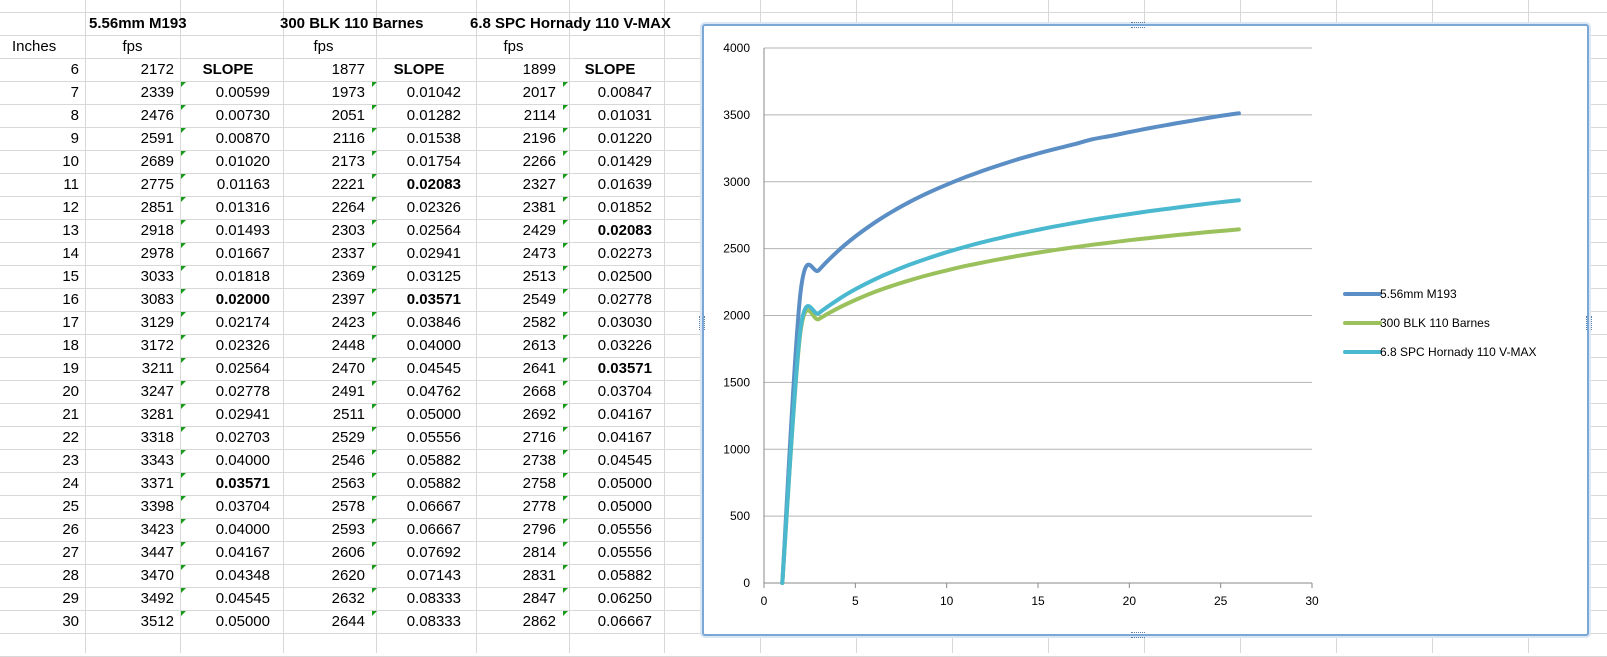  I want to click on inches-cell: 30, so click(70, 621).